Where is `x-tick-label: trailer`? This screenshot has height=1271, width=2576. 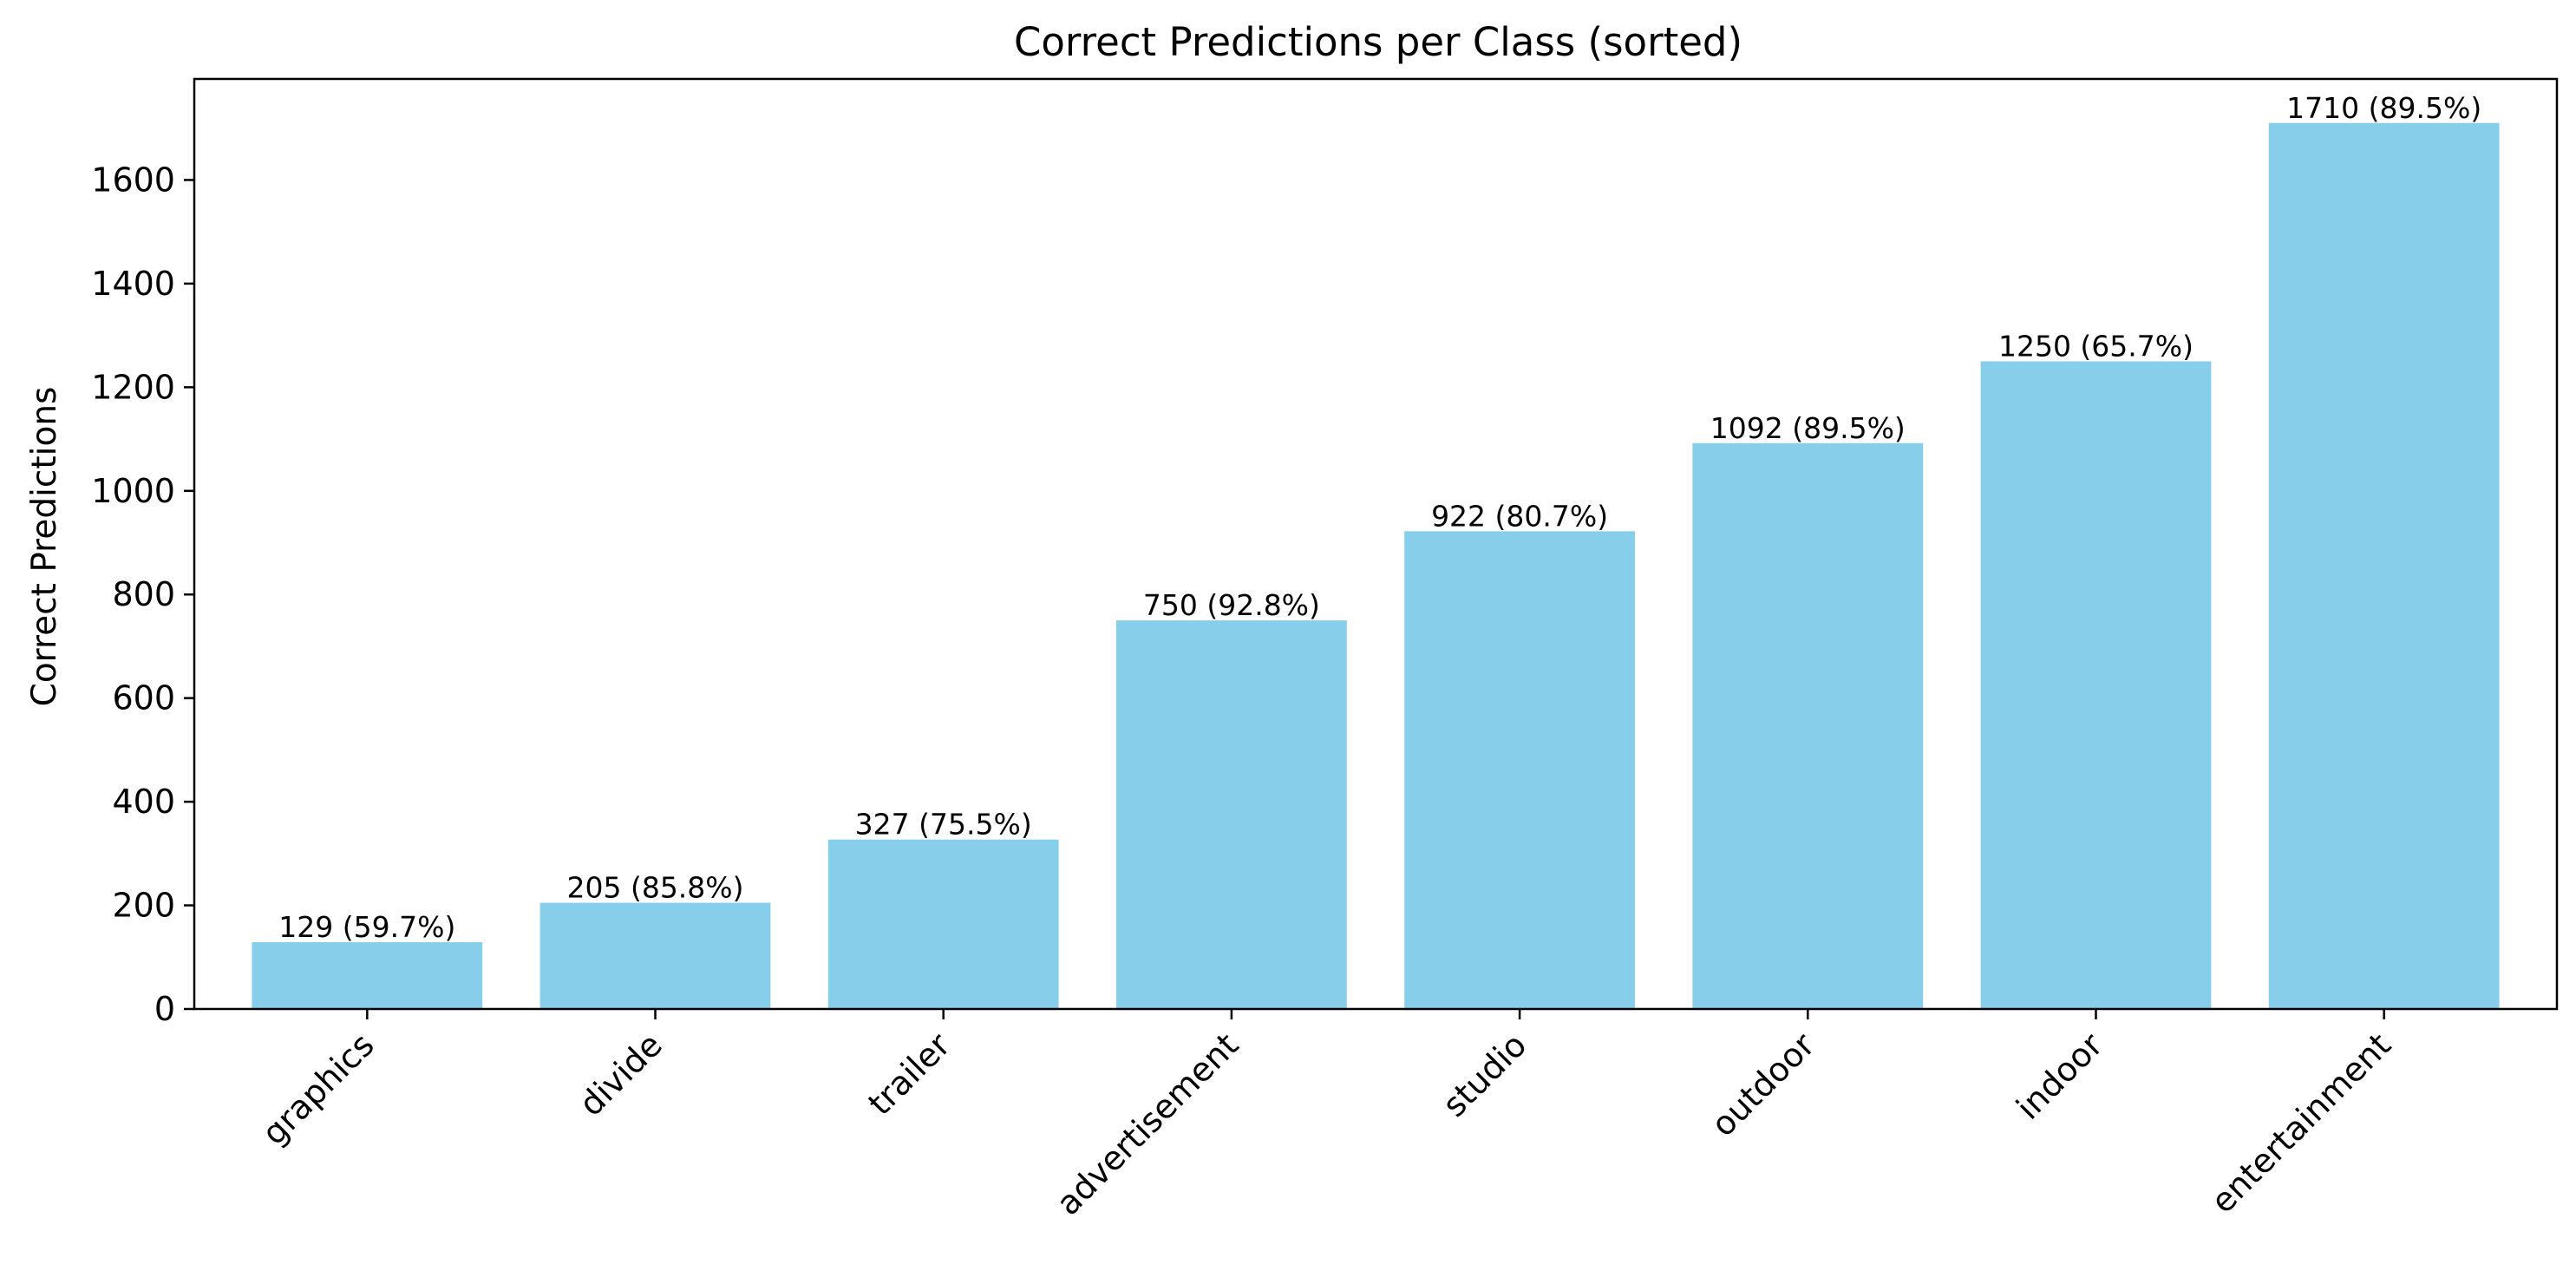
x-tick-label: trailer is located at coordinates (909, 1074).